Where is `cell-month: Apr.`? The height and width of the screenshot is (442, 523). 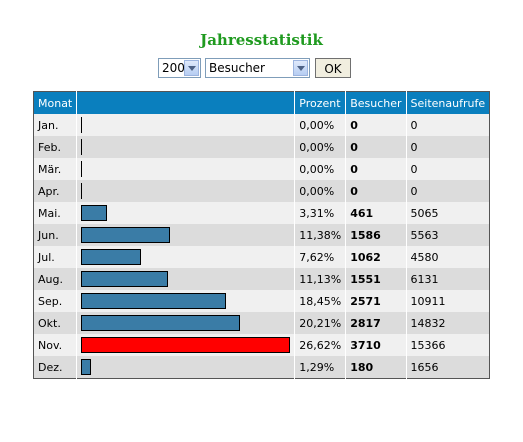
cell-month: Apr. is located at coordinates (55, 191).